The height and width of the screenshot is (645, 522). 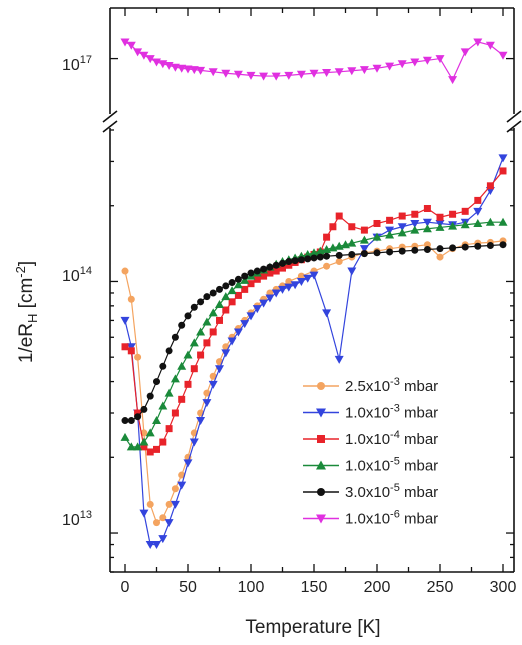 What do you see at coordinates (514, 121) in the screenshot?
I see `axis-break-right` at bounding box center [514, 121].